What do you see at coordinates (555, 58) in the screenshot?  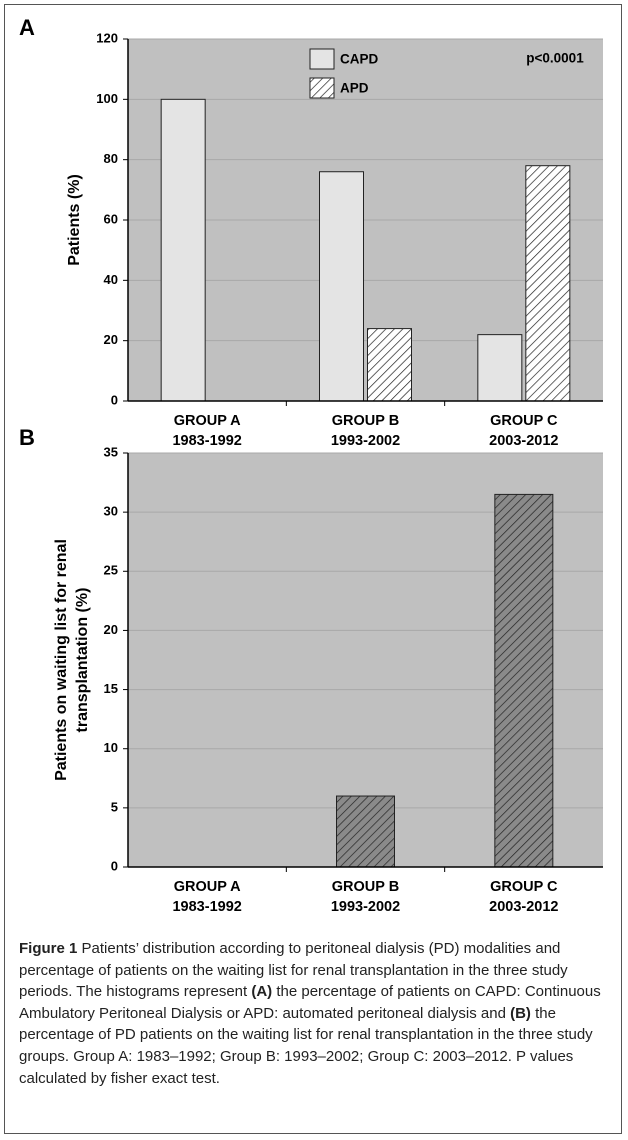 I see `annotation: p<0.0001` at bounding box center [555, 58].